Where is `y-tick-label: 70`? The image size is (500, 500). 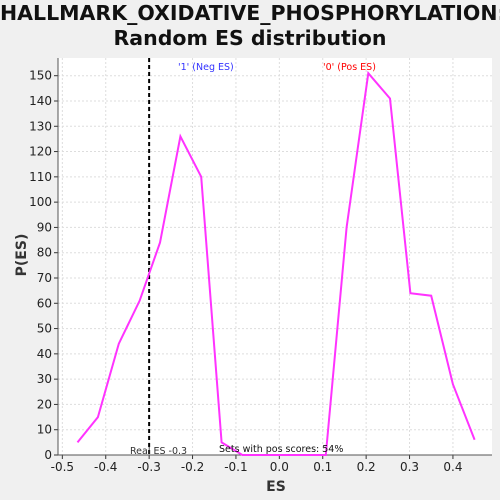
y-tick-label: 70 is located at coordinates (44, 278).